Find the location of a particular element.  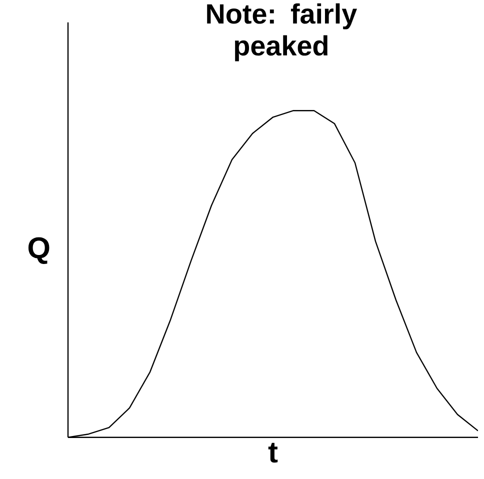

x-axis-title: t is located at coordinates (273, 452).